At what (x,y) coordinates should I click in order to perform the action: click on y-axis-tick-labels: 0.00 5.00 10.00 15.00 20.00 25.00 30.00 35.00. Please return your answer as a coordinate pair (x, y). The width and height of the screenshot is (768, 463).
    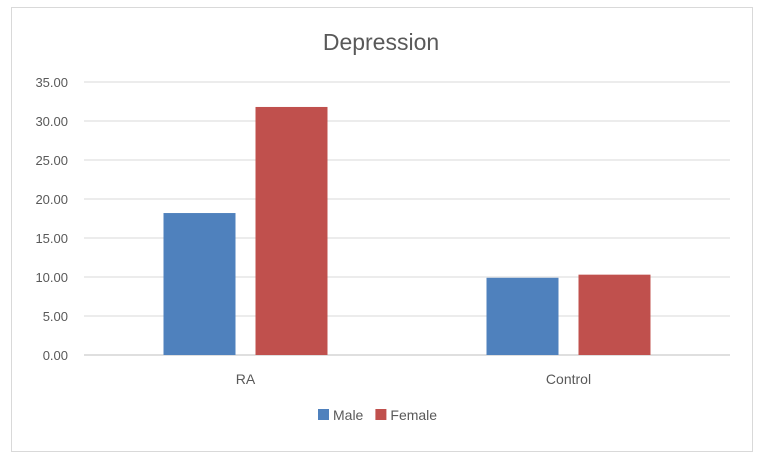
    Looking at the image, I should click on (51, 219).